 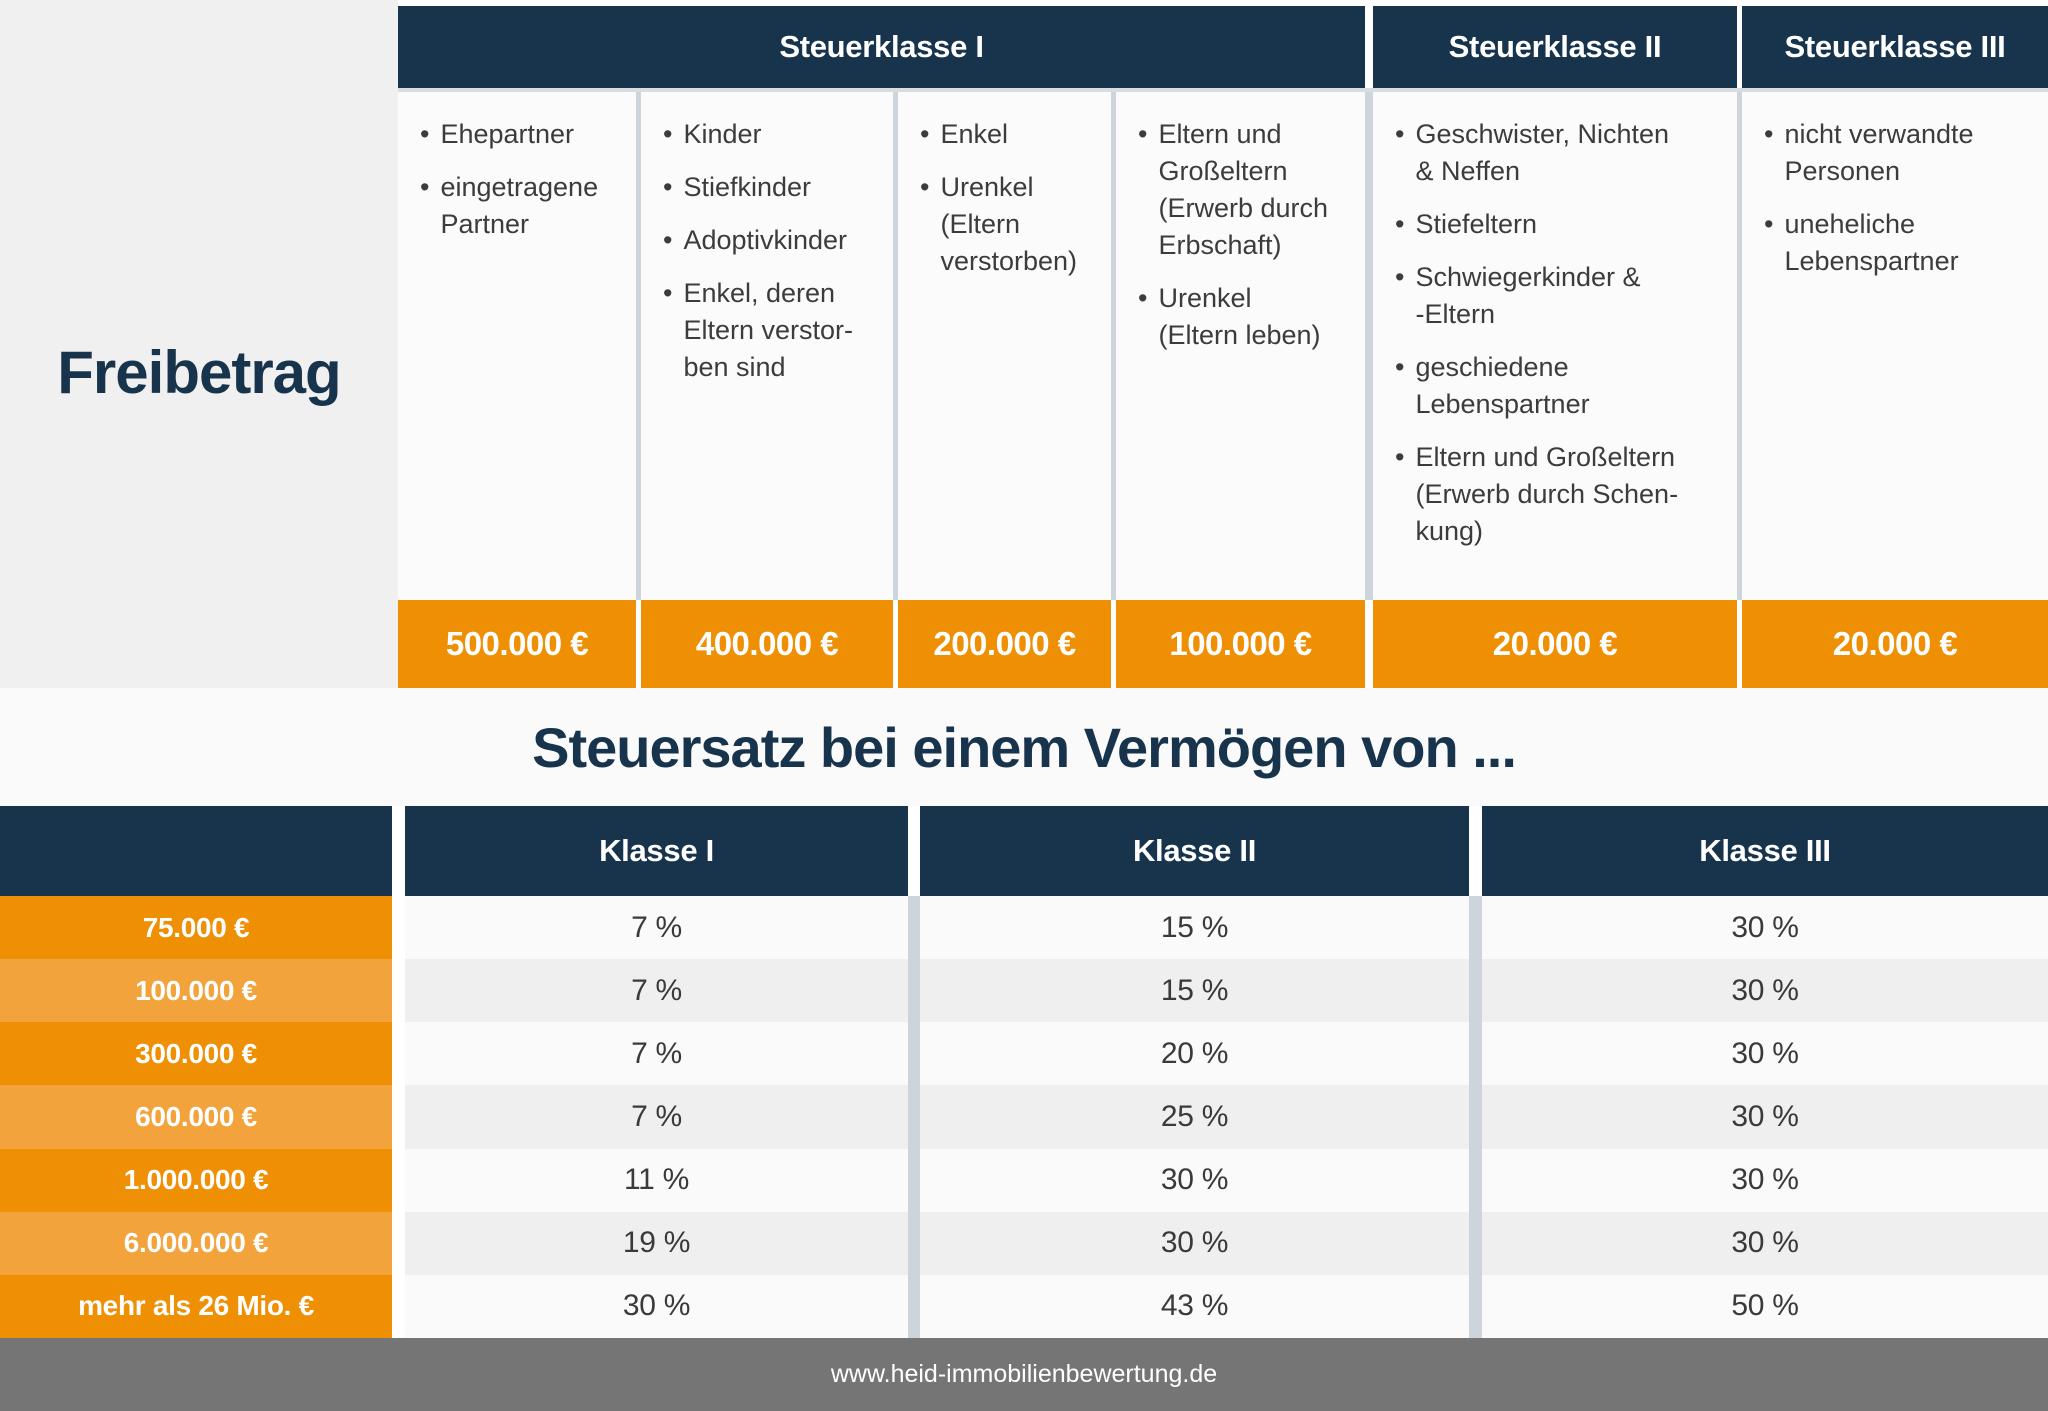 What do you see at coordinates (1895, 47) in the screenshot?
I see `header-steuerklasse-3: Steuerklasse III` at bounding box center [1895, 47].